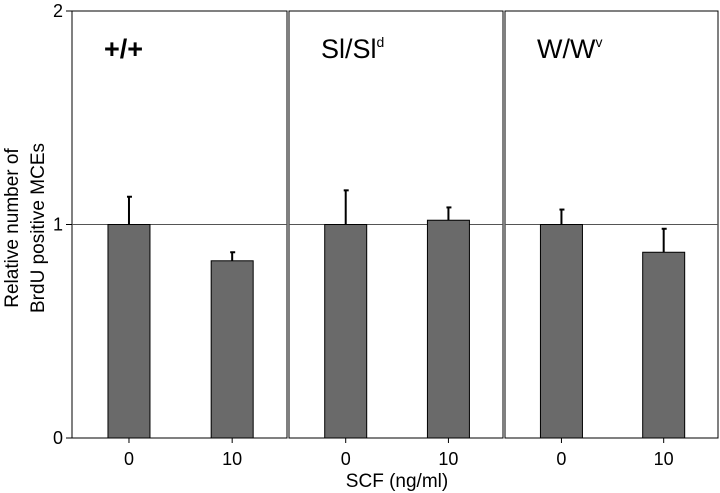  What do you see at coordinates (58, 225) in the screenshot?
I see `y-tick-label: 1` at bounding box center [58, 225].